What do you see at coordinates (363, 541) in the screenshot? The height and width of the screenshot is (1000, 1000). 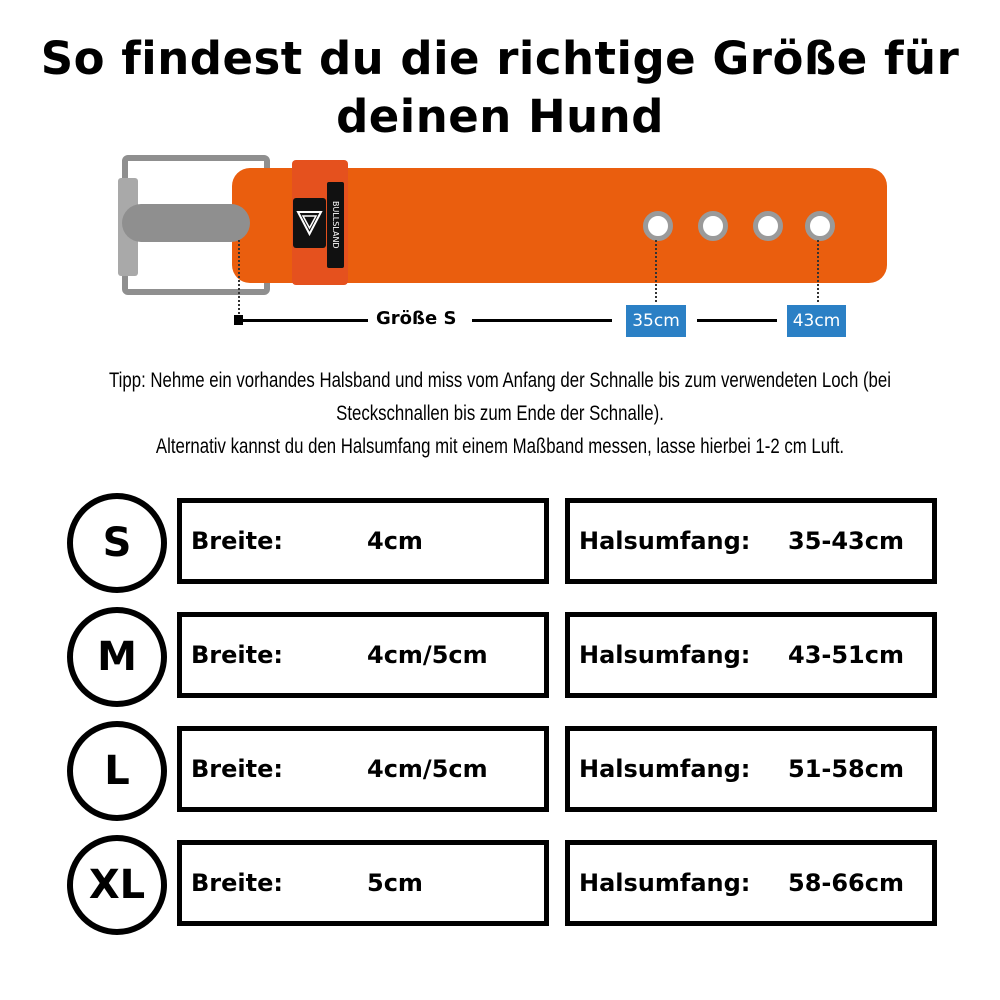 I see `width-box: Breite: 4cm` at bounding box center [363, 541].